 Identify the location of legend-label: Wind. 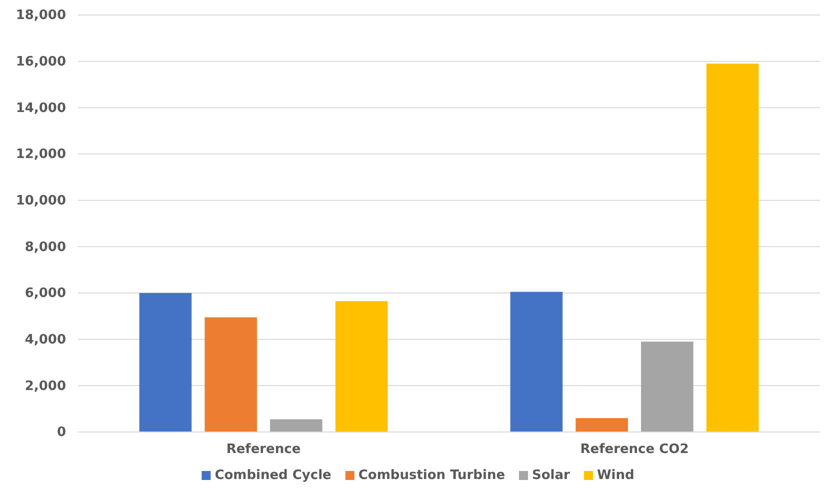
(615, 475).